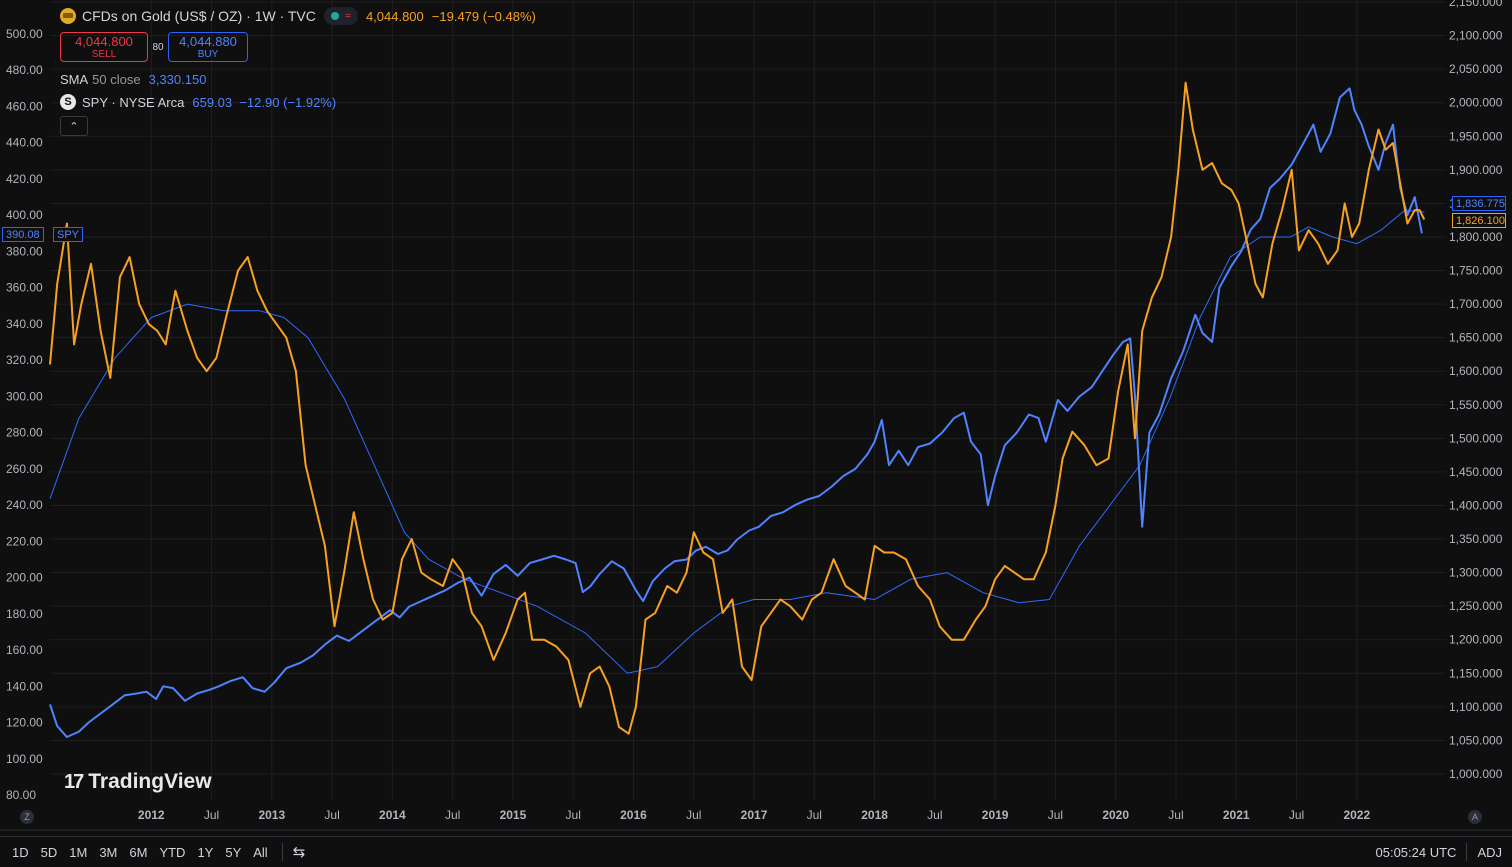 The image size is (1512, 867). Describe the element at coordinates (1416, 852) in the screenshot. I see `utc-clock: 05:05:24 UTC` at that location.